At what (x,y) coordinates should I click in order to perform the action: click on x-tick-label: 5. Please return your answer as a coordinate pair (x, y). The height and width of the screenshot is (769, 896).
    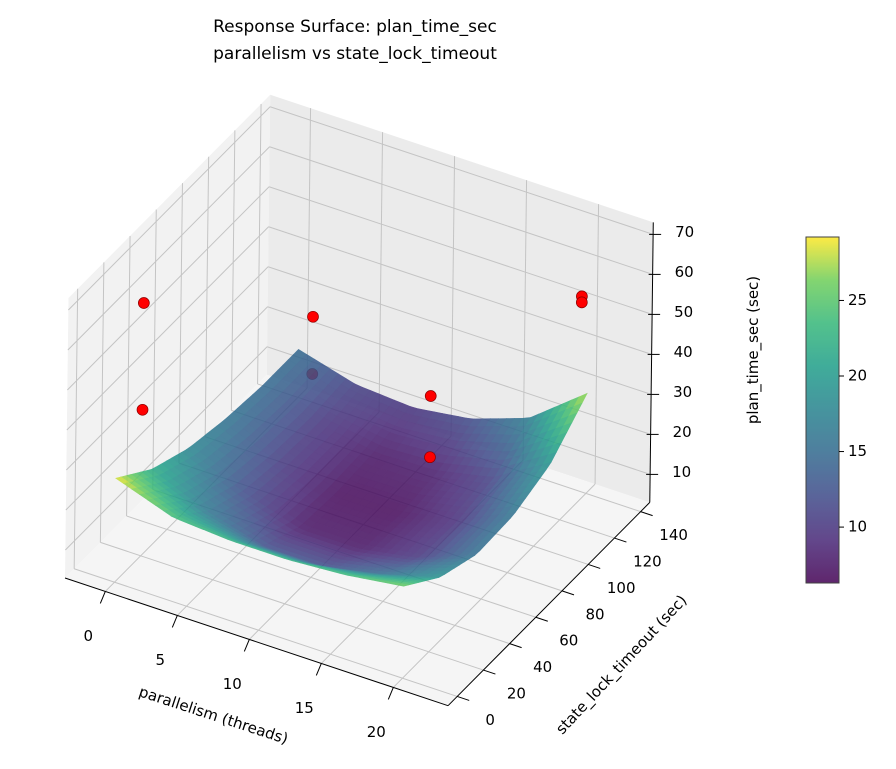
    Looking at the image, I should click on (161, 660).